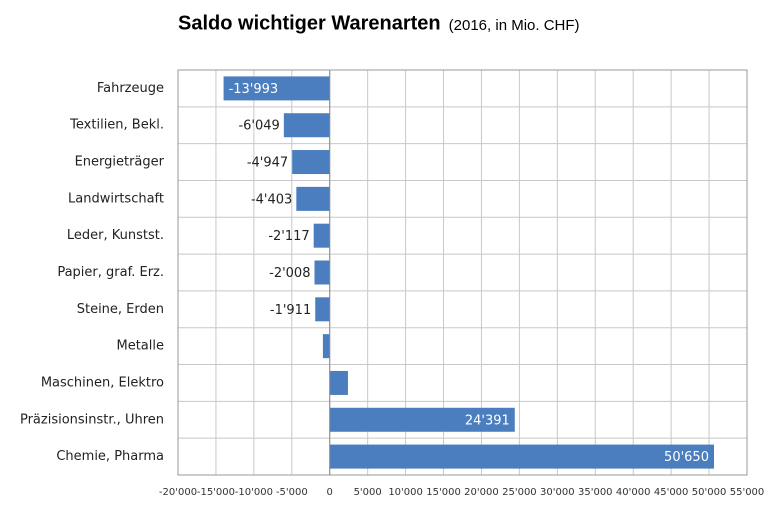 This screenshot has height=511, width=774. I want to click on y-tick-label: Fahrzeuge, so click(130, 88).